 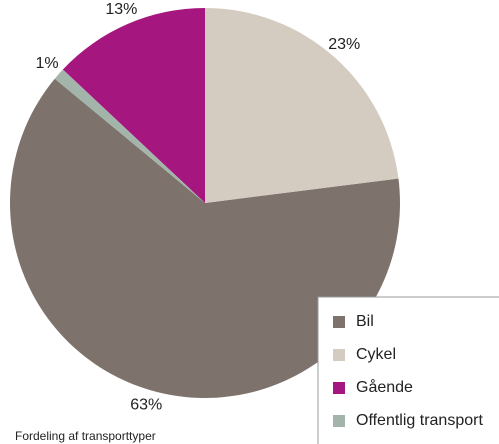 I want to click on legend-label: Bil, so click(x=365, y=321).